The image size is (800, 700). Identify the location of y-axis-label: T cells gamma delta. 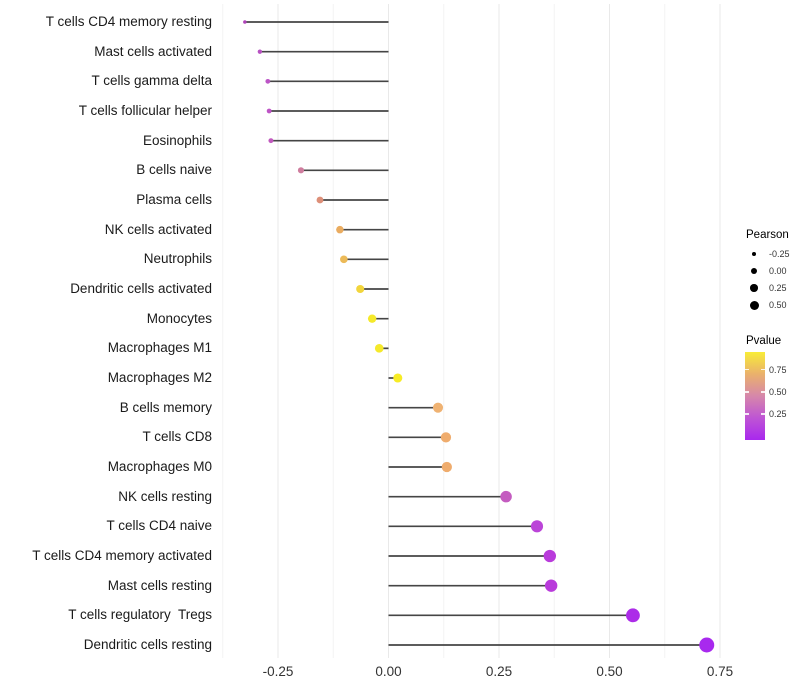
(151, 81).